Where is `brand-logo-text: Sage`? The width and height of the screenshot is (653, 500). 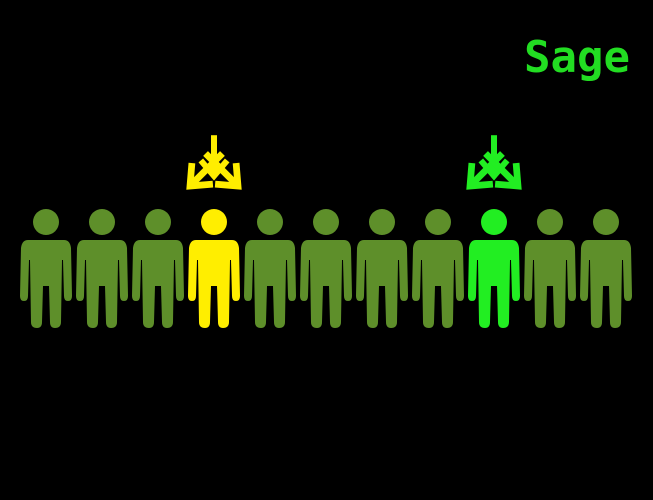 brand-logo-text: Sage is located at coordinates (577, 57).